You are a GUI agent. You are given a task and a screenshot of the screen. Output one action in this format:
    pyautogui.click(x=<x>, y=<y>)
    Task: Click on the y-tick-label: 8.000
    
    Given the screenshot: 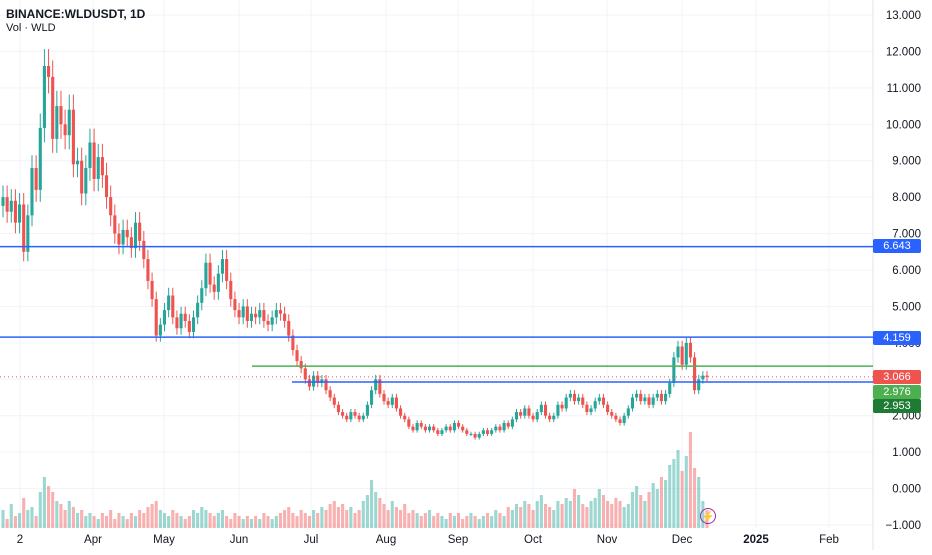 What is the action you would take?
    pyautogui.click(x=906, y=198)
    